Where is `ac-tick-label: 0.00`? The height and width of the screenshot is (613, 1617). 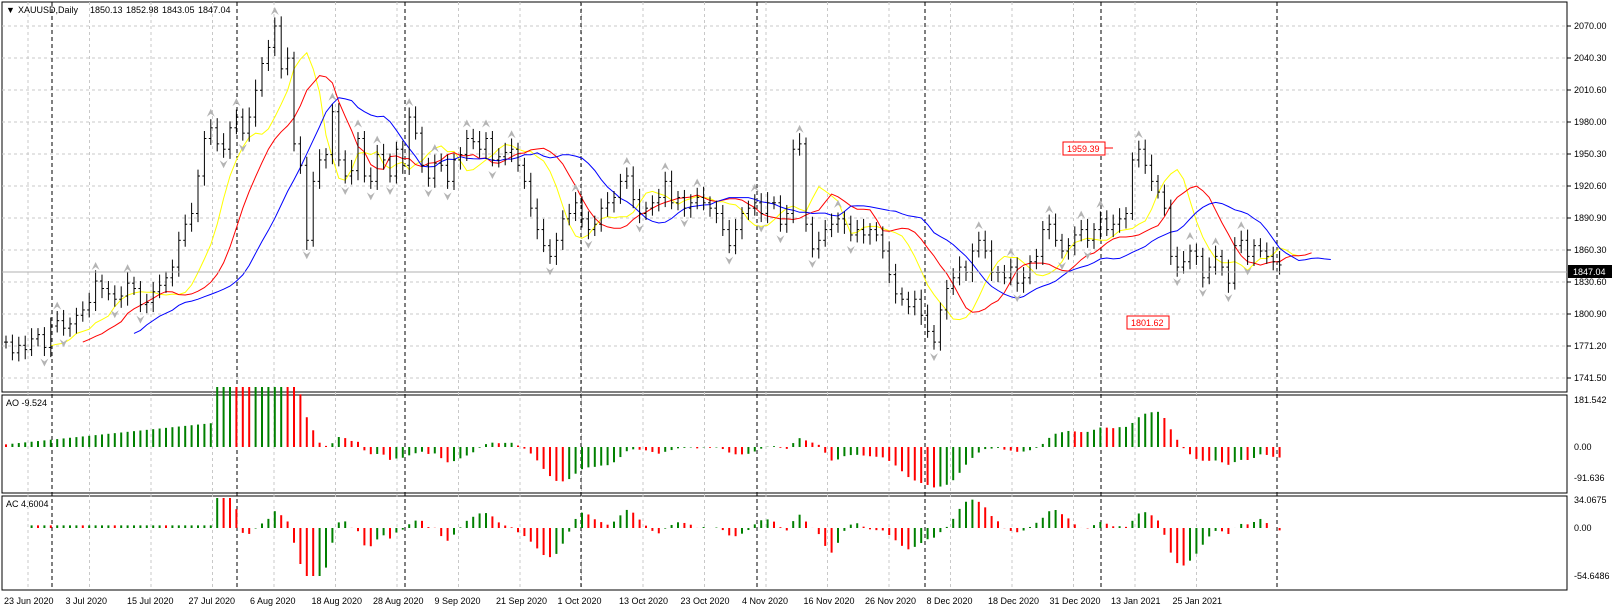 ac-tick-label: 0.00 is located at coordinates (1583, 528).